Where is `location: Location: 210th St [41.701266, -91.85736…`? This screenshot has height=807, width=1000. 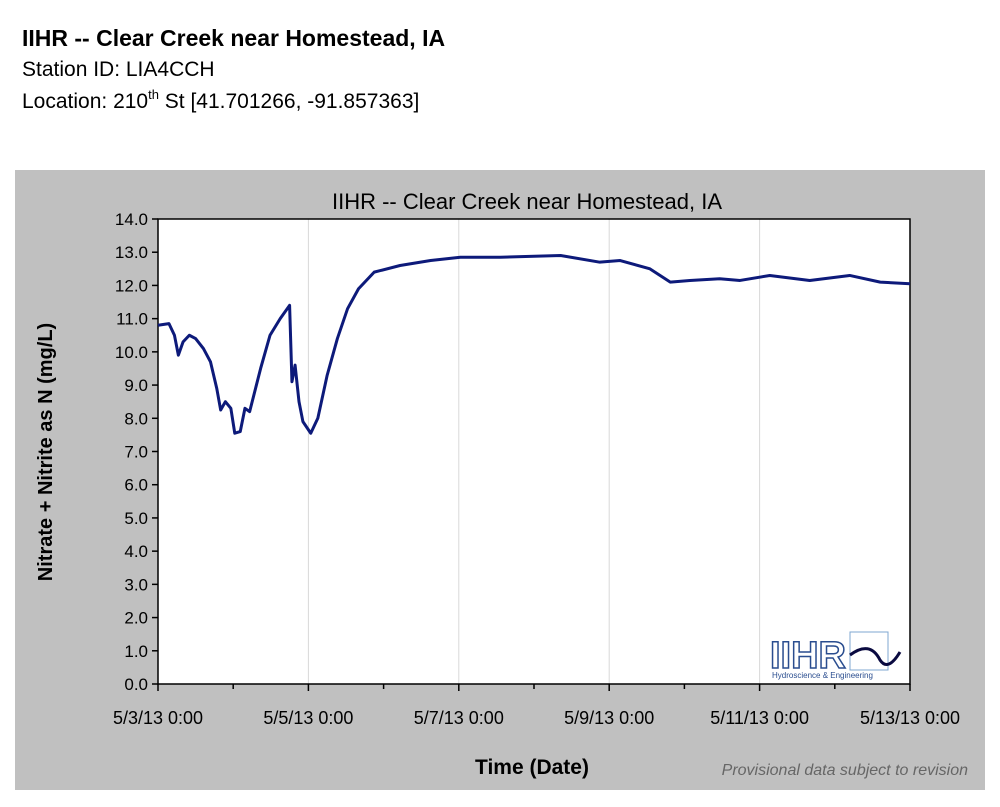
location: Location: 210th St [41.701266, -91.85736… is located at coordinates (220, 100).